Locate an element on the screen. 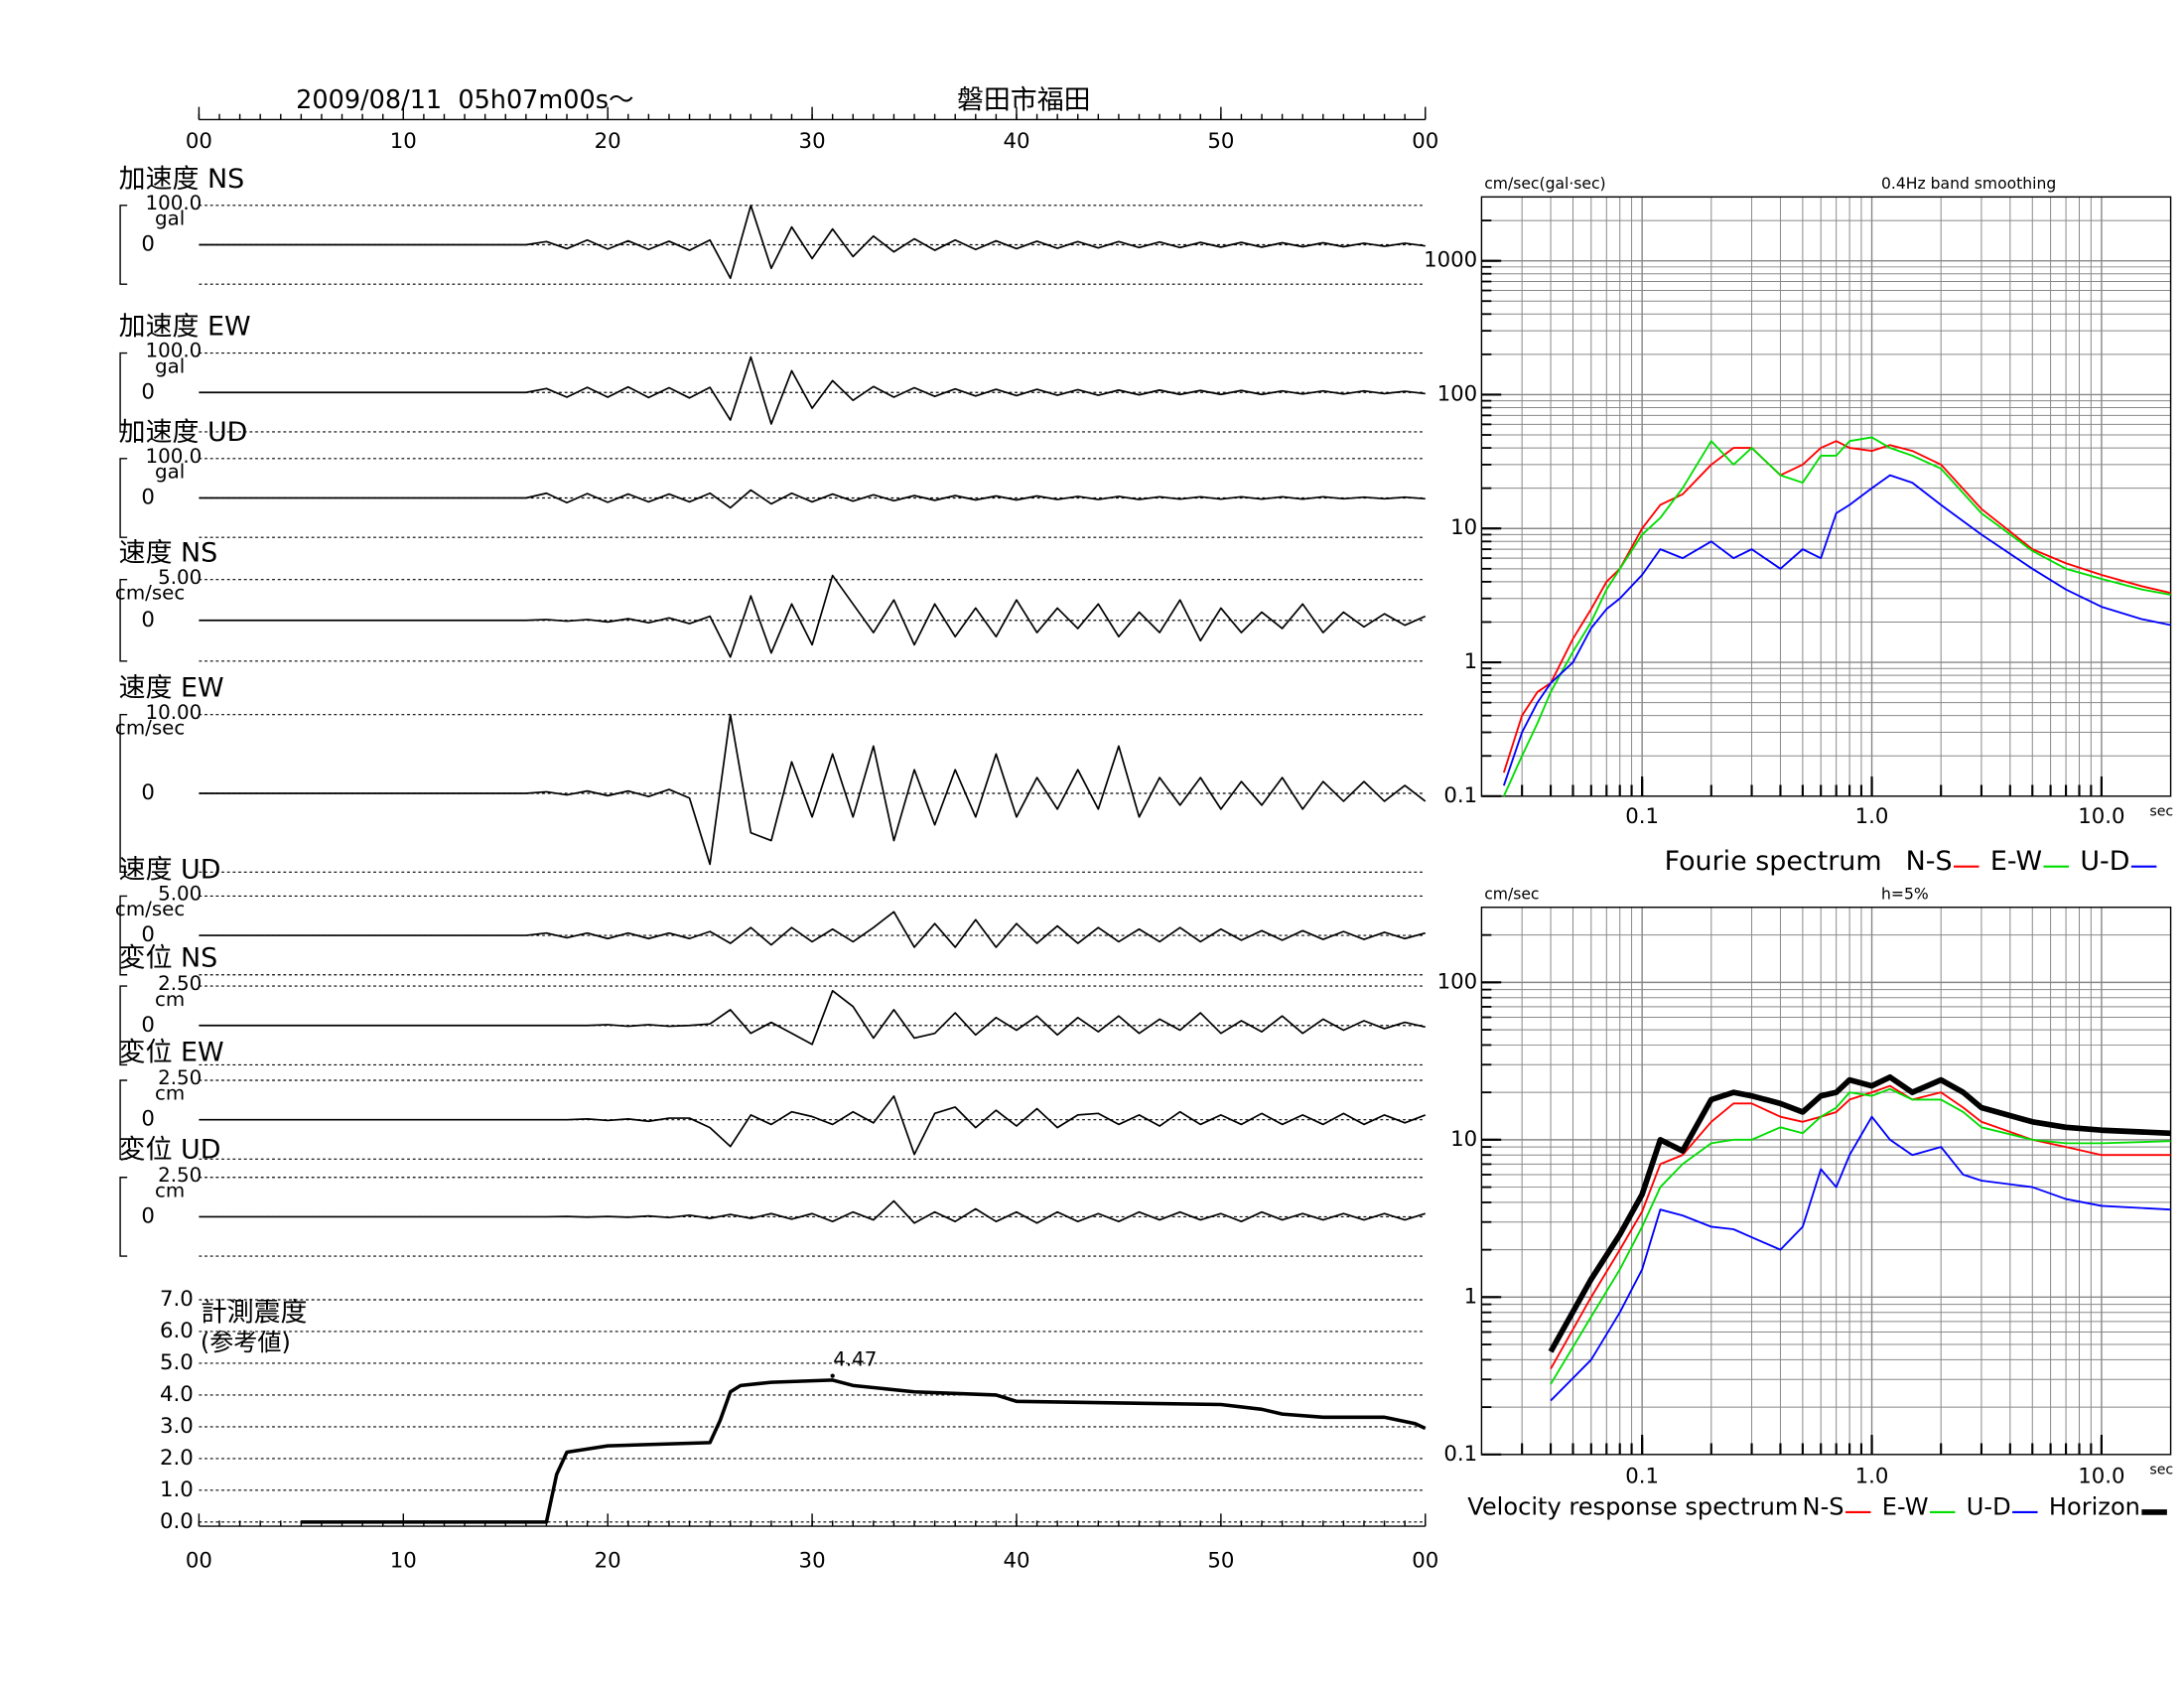 The width and height of the screenshot is (2184, 1688). y-tick-label: 6.0 is located at coordinates (177, 1331).